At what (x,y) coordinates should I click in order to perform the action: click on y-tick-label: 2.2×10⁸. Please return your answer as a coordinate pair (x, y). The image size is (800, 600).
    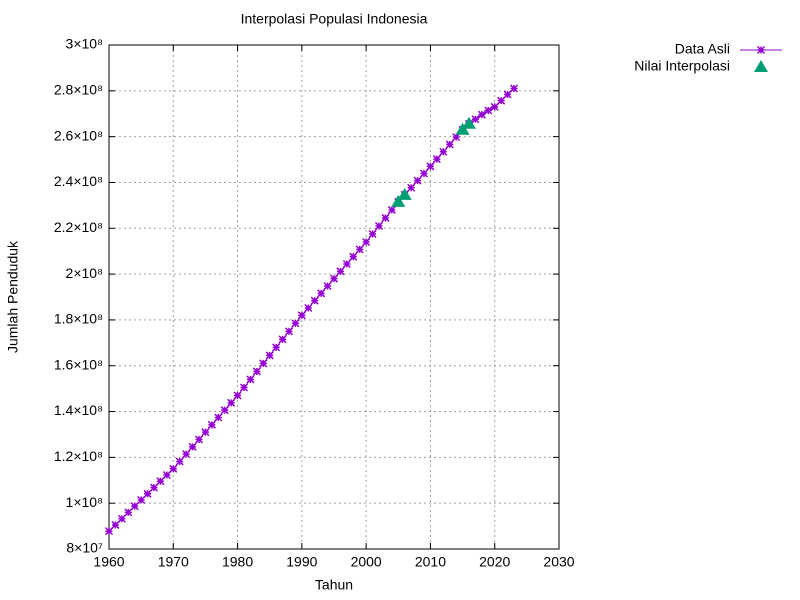
    Looking at the image, I should click on (78, 227).